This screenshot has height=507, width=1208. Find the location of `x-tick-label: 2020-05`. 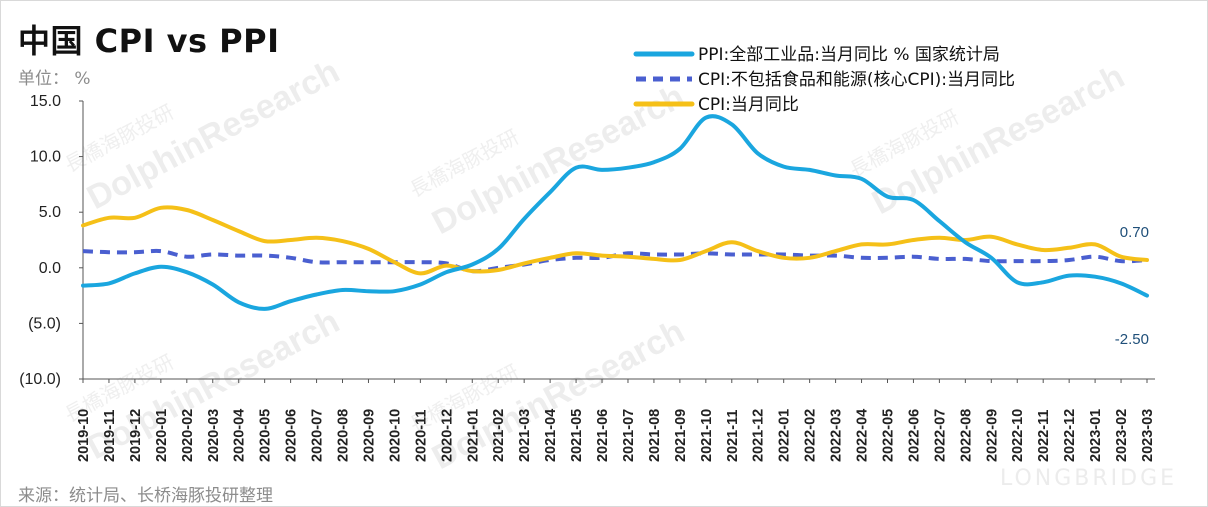

x-tick-label: 2020-05 is located at coordinates (266, 435).